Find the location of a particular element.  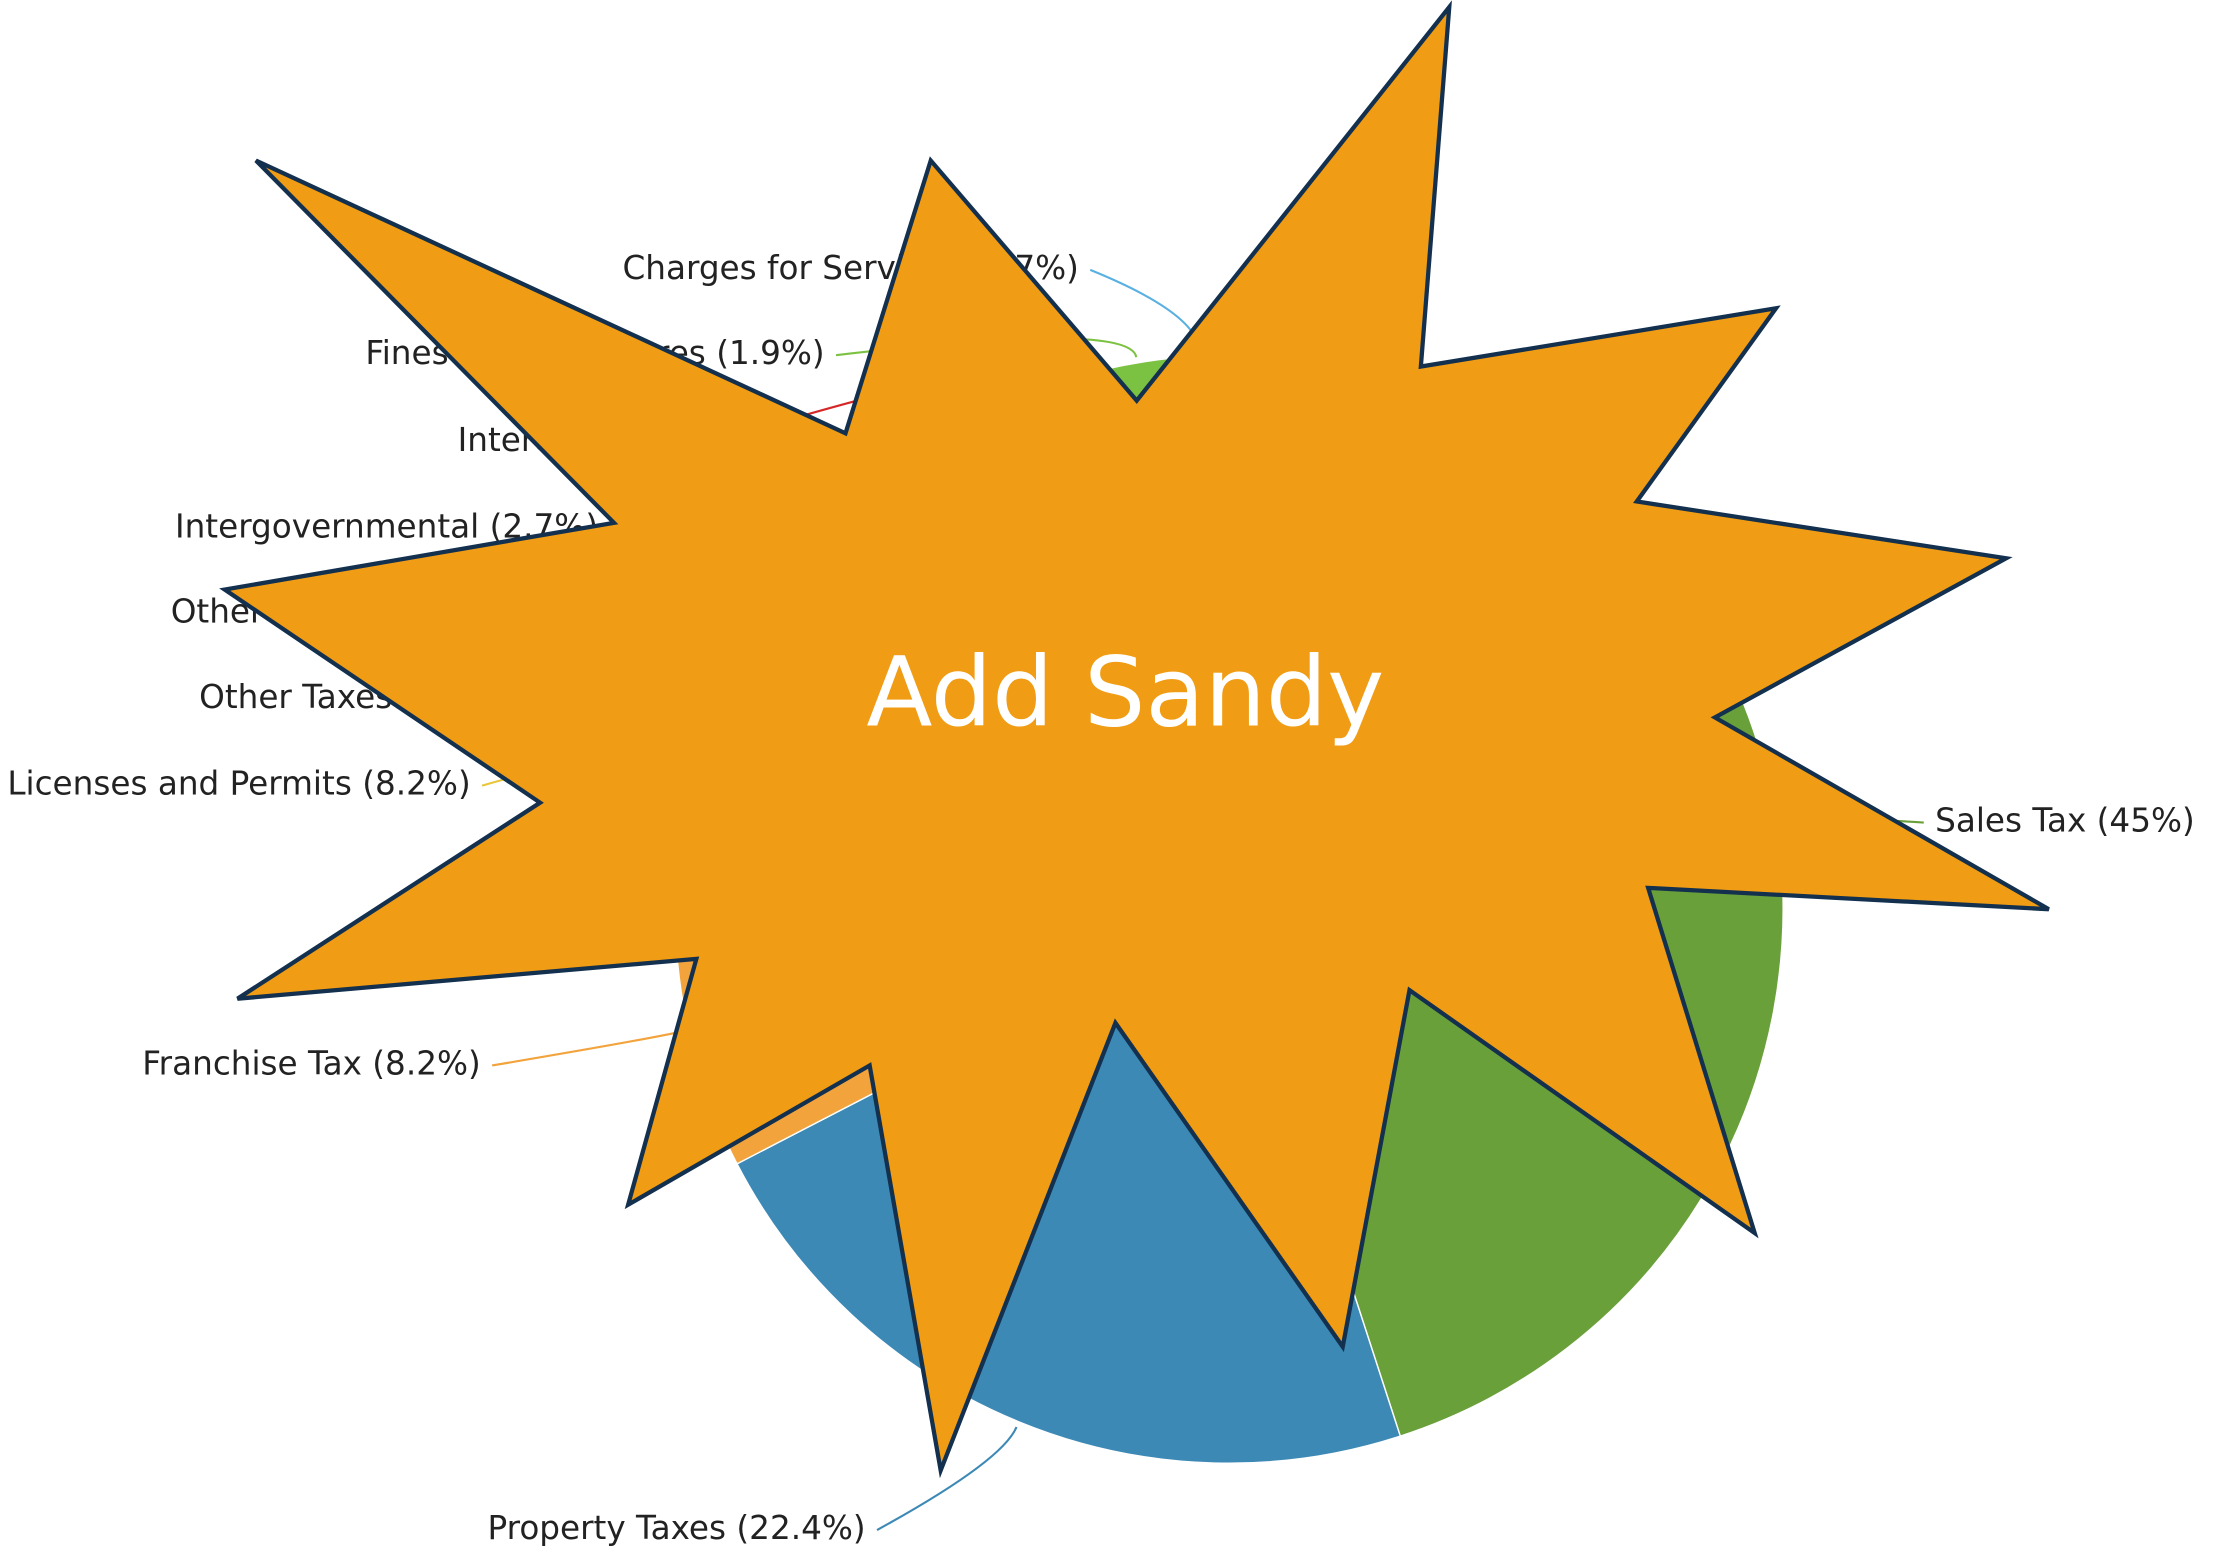

category-label: Property Taxes is located at coordinates (607, 1528).